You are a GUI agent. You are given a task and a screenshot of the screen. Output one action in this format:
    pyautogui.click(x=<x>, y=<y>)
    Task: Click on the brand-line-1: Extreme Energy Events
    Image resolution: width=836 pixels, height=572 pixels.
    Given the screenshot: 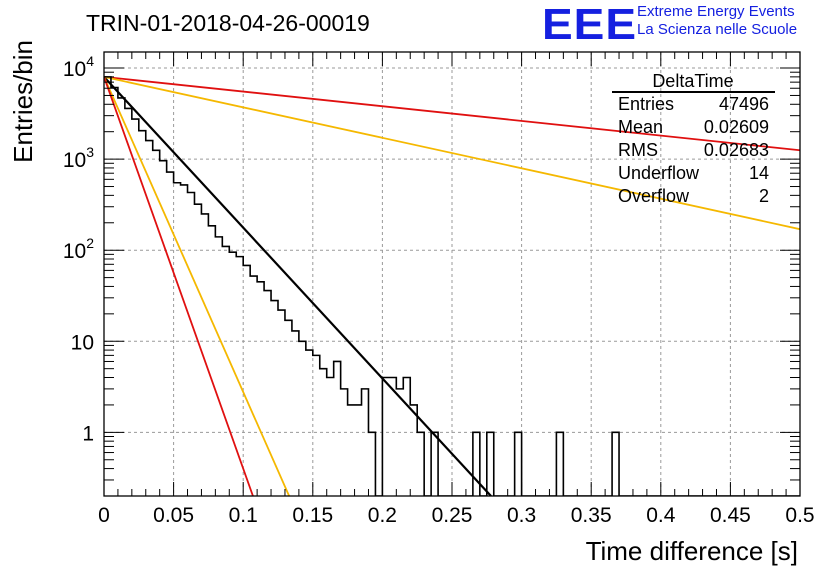 What is the action you would take?
    pyautogui.click(x=716, y=11)
    